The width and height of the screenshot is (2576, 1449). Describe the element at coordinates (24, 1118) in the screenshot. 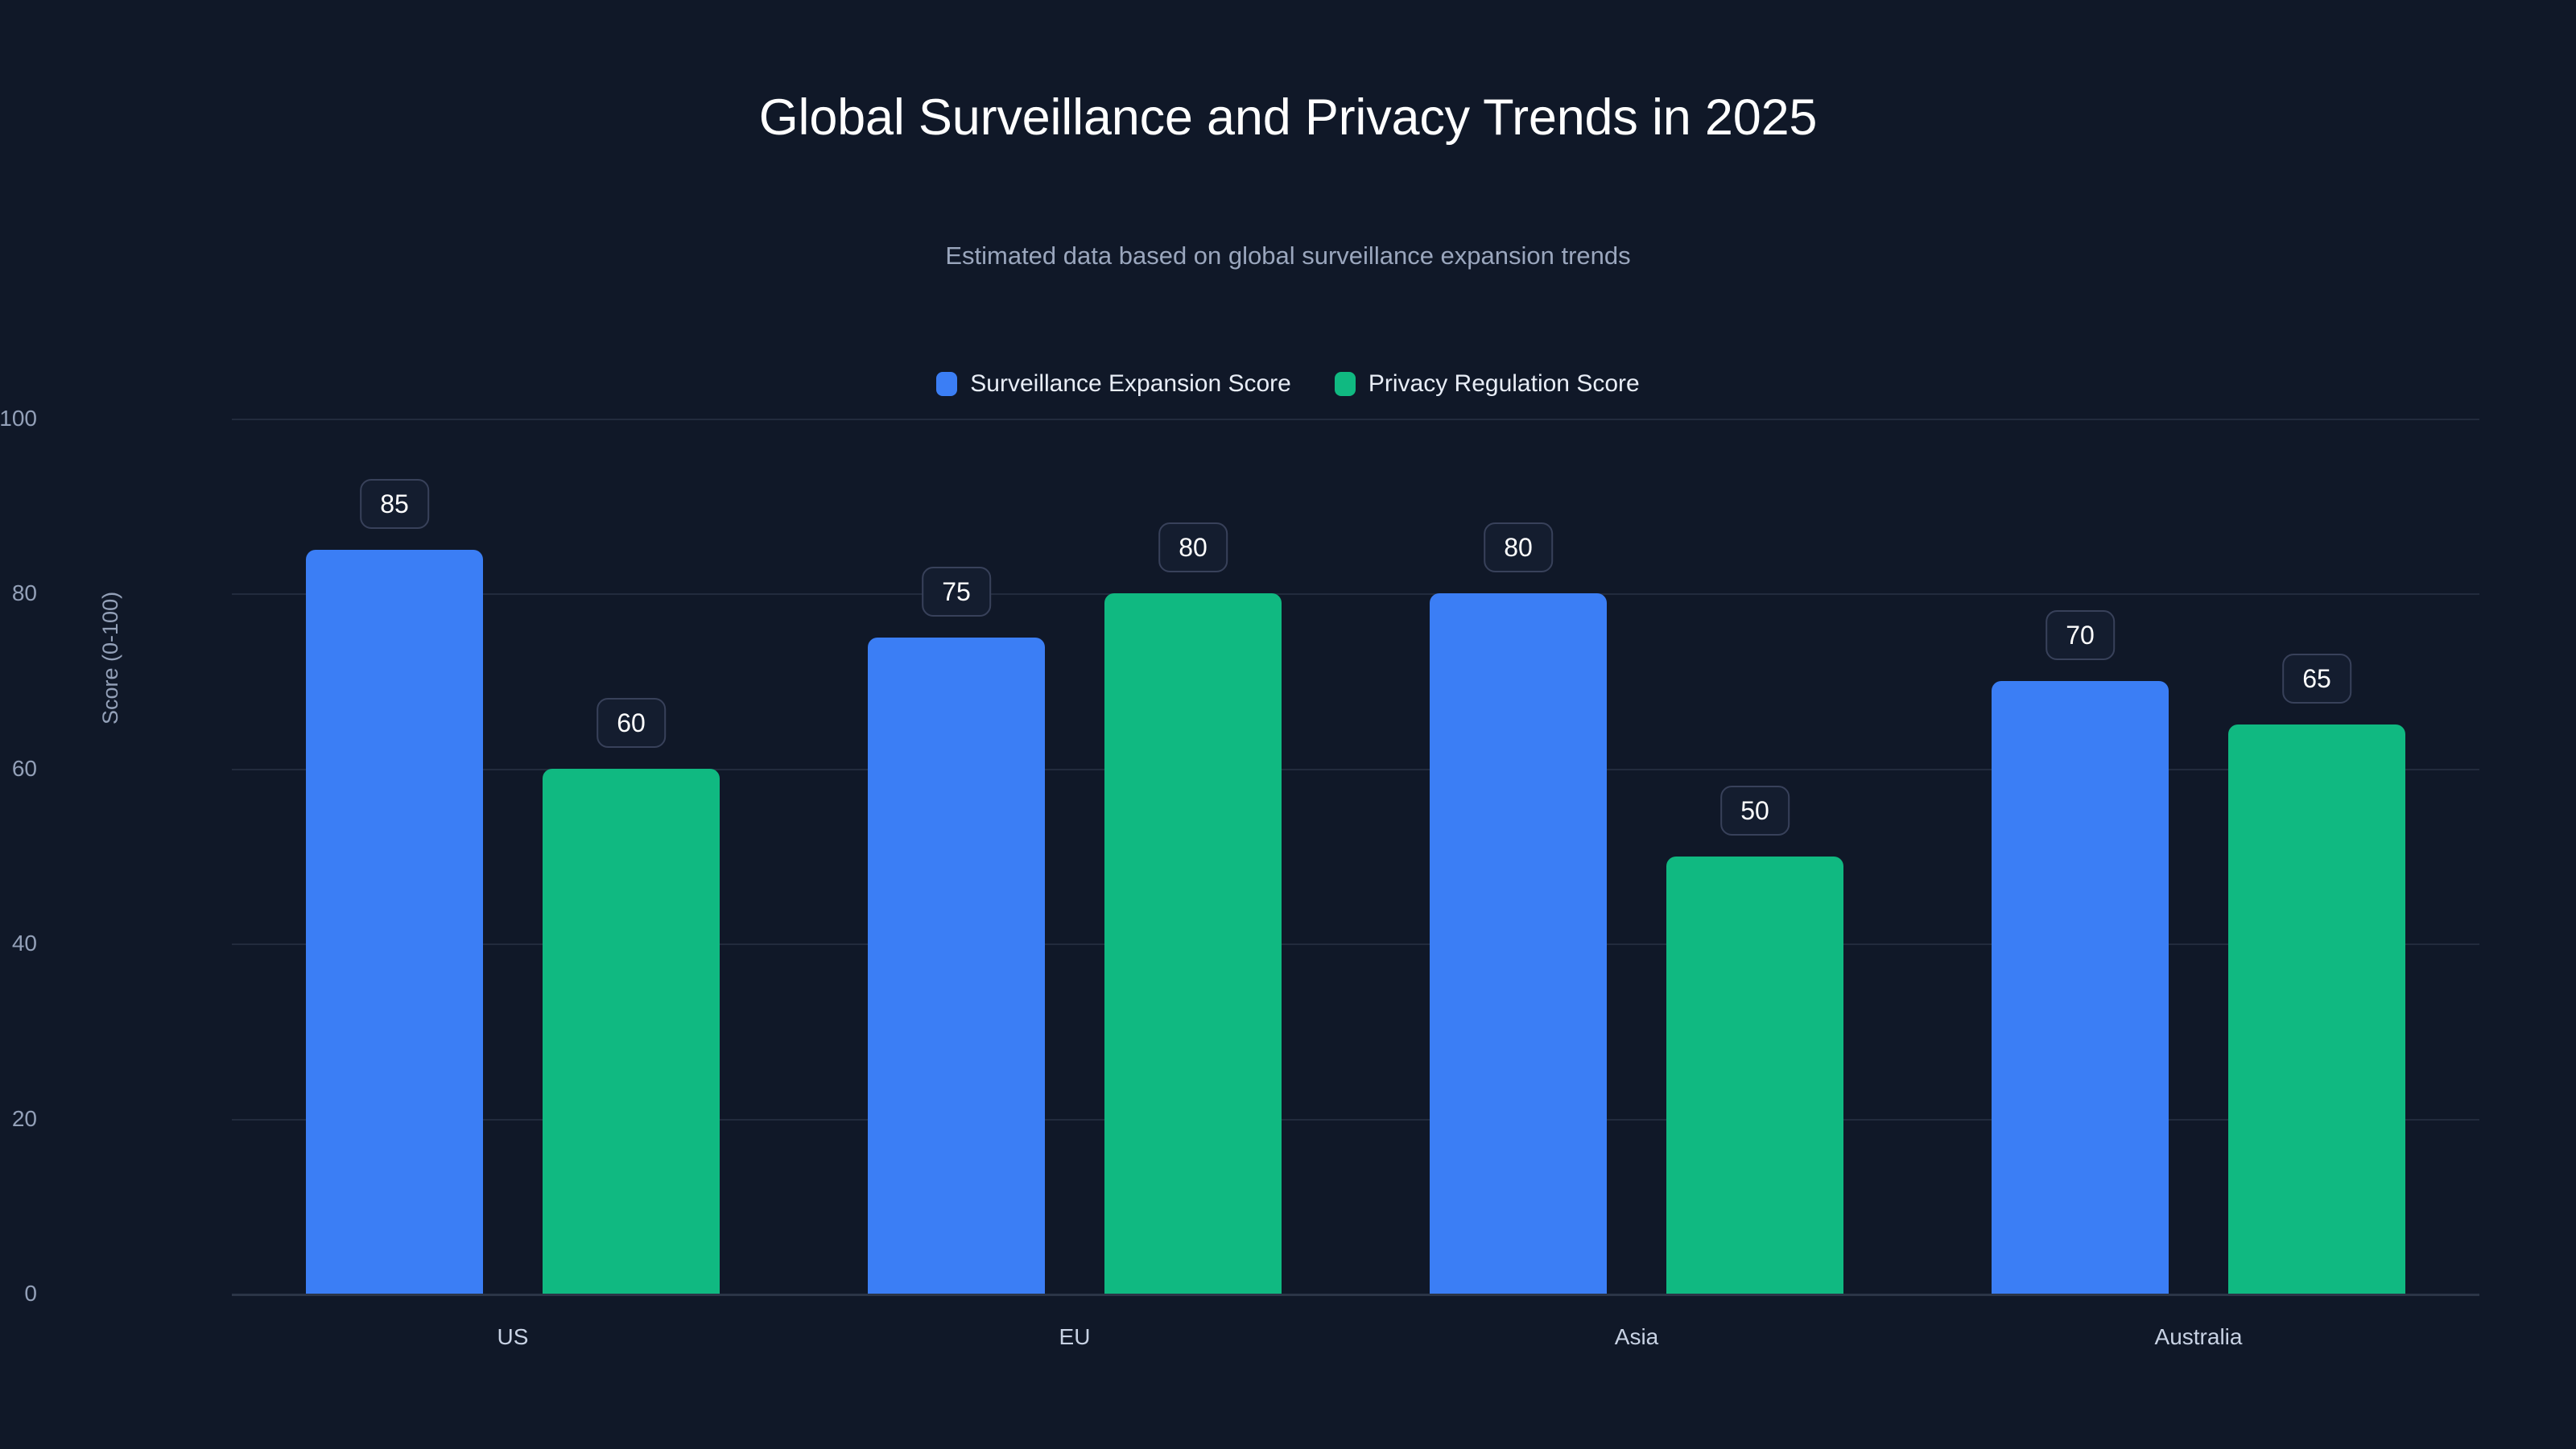

I see `y-axis-tick-label: 20` at that location.